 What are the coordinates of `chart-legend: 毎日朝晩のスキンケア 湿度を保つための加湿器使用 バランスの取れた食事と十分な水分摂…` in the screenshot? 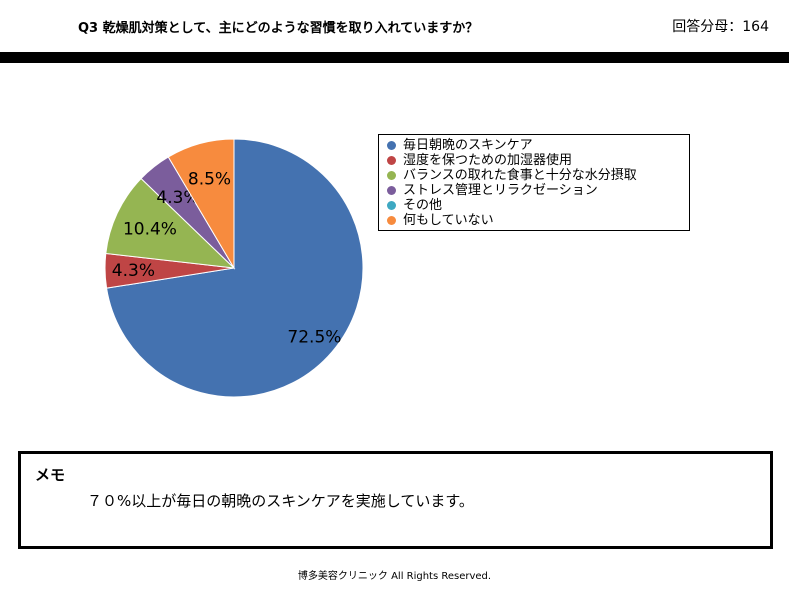 It's located at (534, 182).